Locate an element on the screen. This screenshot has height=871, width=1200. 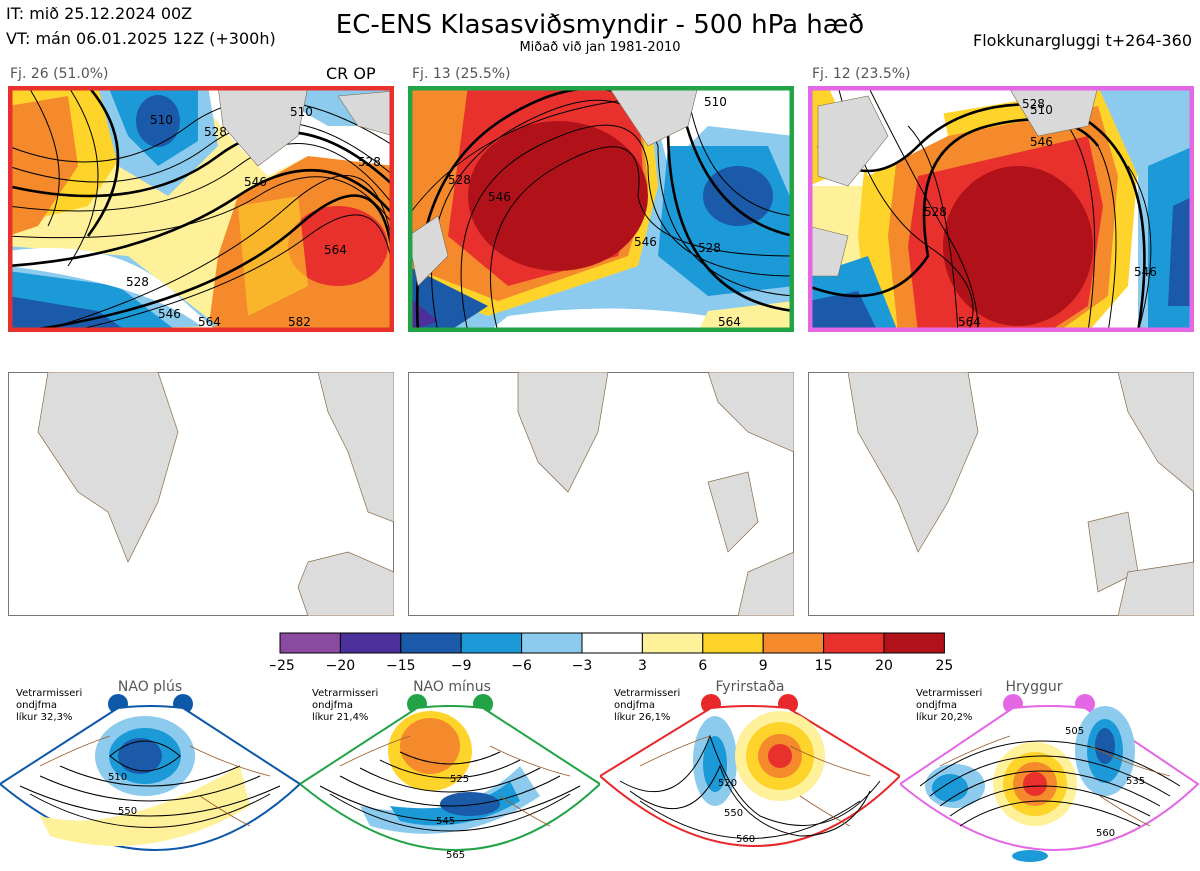
cluster-2-map: 528 546 546 528 510 564 is located at coordinates (601, 209).